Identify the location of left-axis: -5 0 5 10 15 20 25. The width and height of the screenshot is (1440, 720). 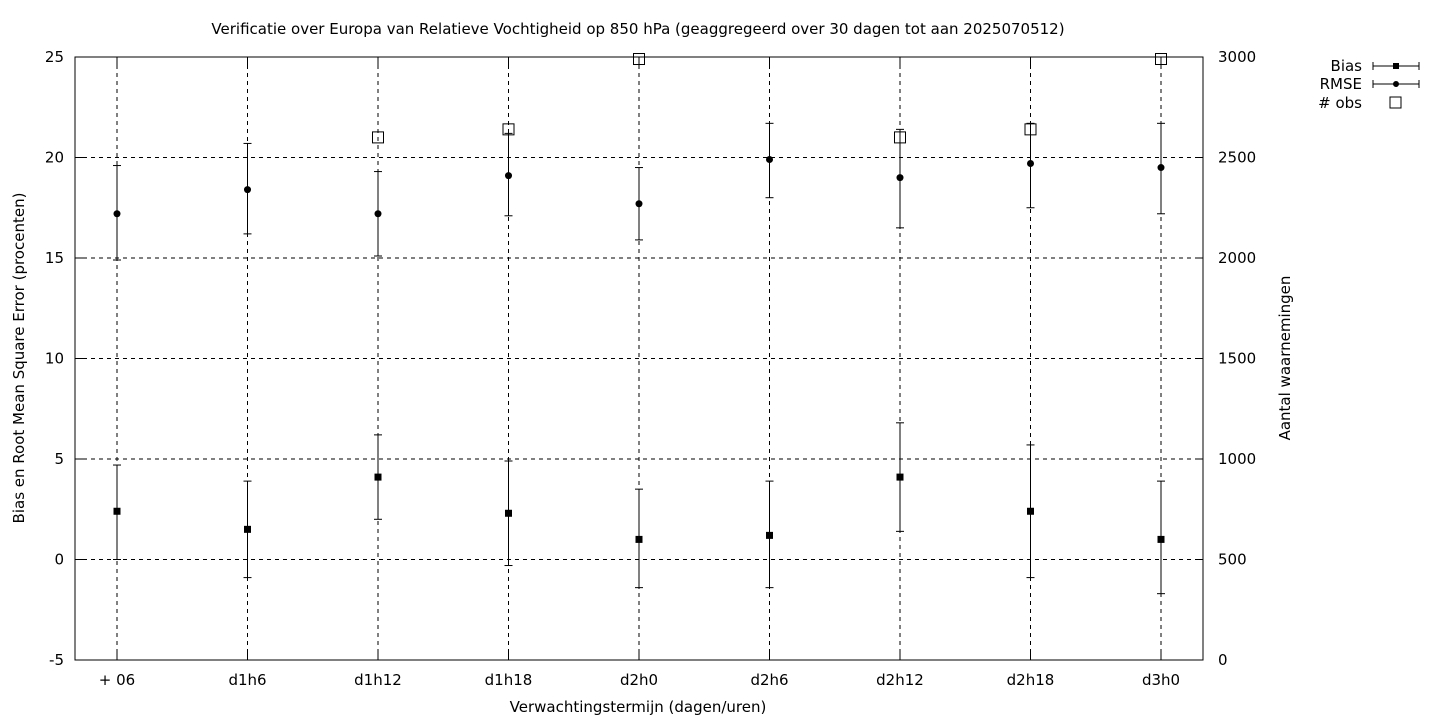
(64, 358).